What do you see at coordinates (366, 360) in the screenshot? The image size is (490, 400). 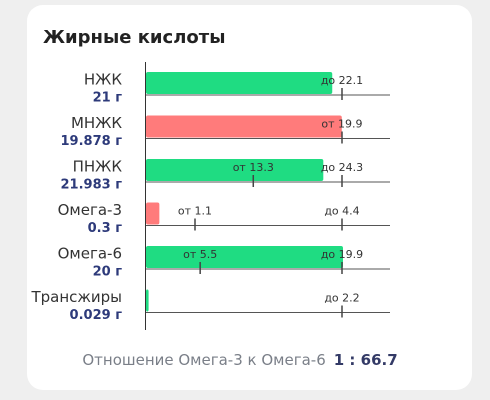 I see `ratio-value: 1 : 66.7` at bounding box center [366, 360].